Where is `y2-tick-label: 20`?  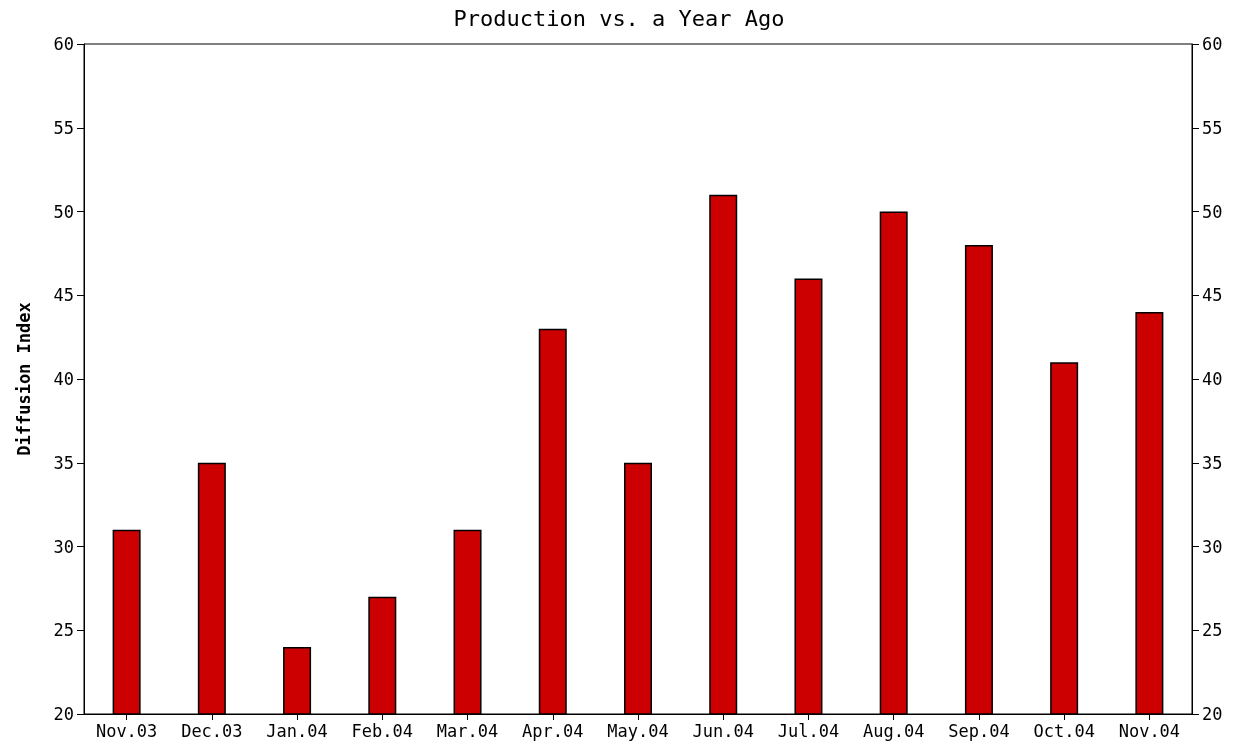 y2-tick-label: 20 is located at coordinates (1212, 714).